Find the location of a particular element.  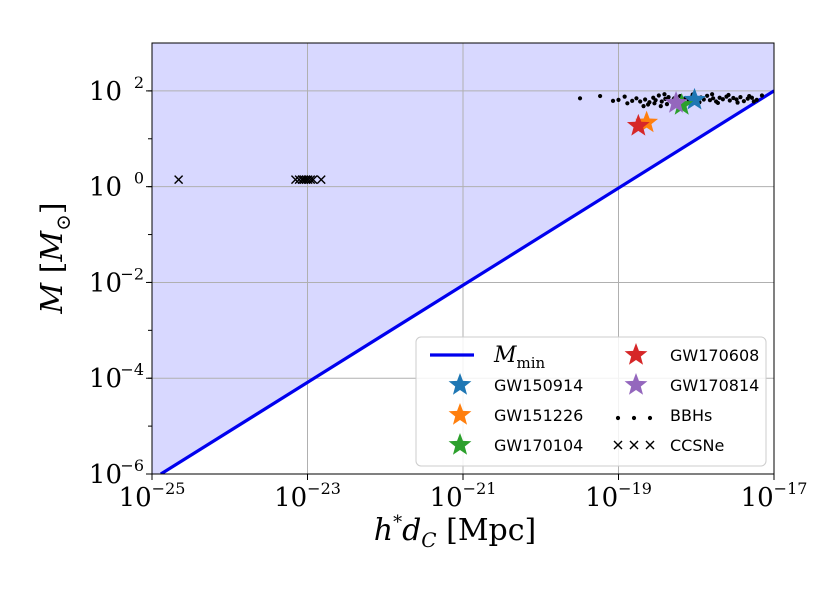

x-tick-labels: 10−25 10−23 10−21 10−19 10−17 is located at coordinates (463, 496).